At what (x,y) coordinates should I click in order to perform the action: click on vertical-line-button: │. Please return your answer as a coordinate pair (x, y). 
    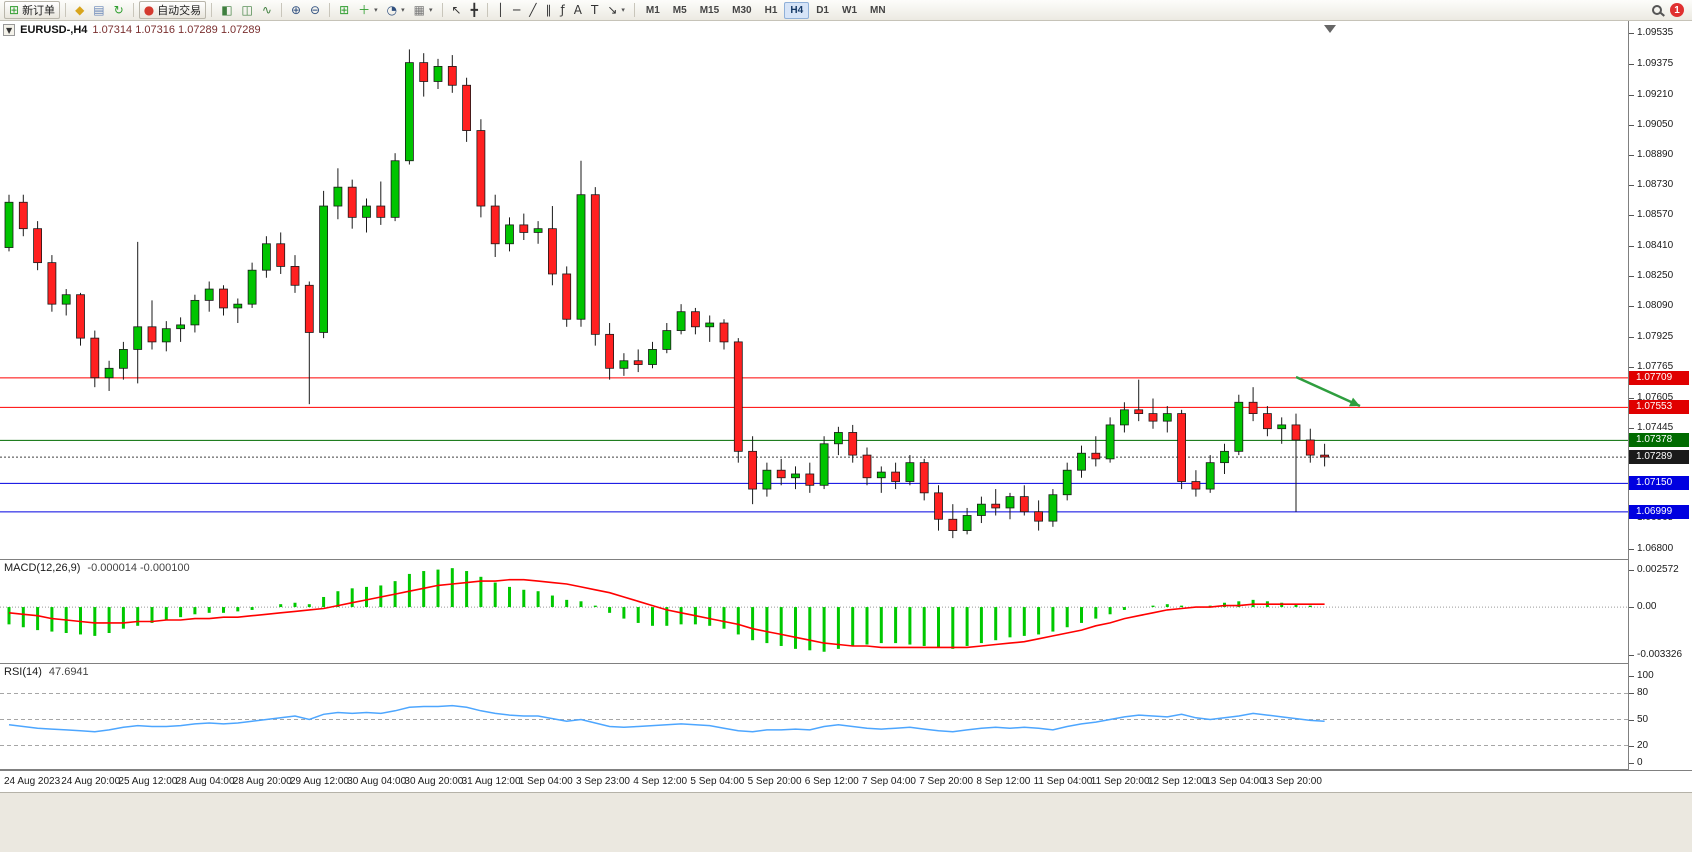
    Looking at the image, I should click on (500, 10).